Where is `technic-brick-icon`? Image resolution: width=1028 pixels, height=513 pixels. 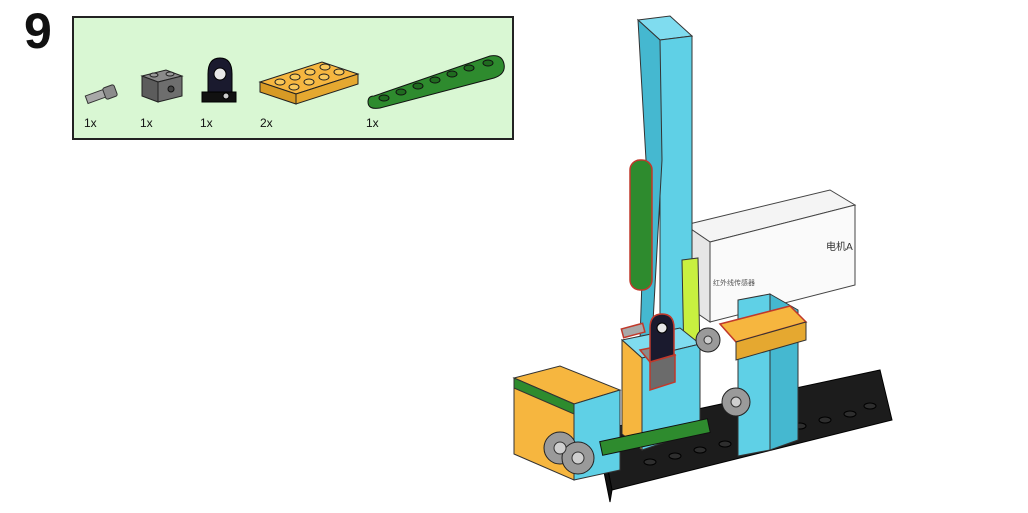 technic-brick-icon is located at coordinates (162, 86).